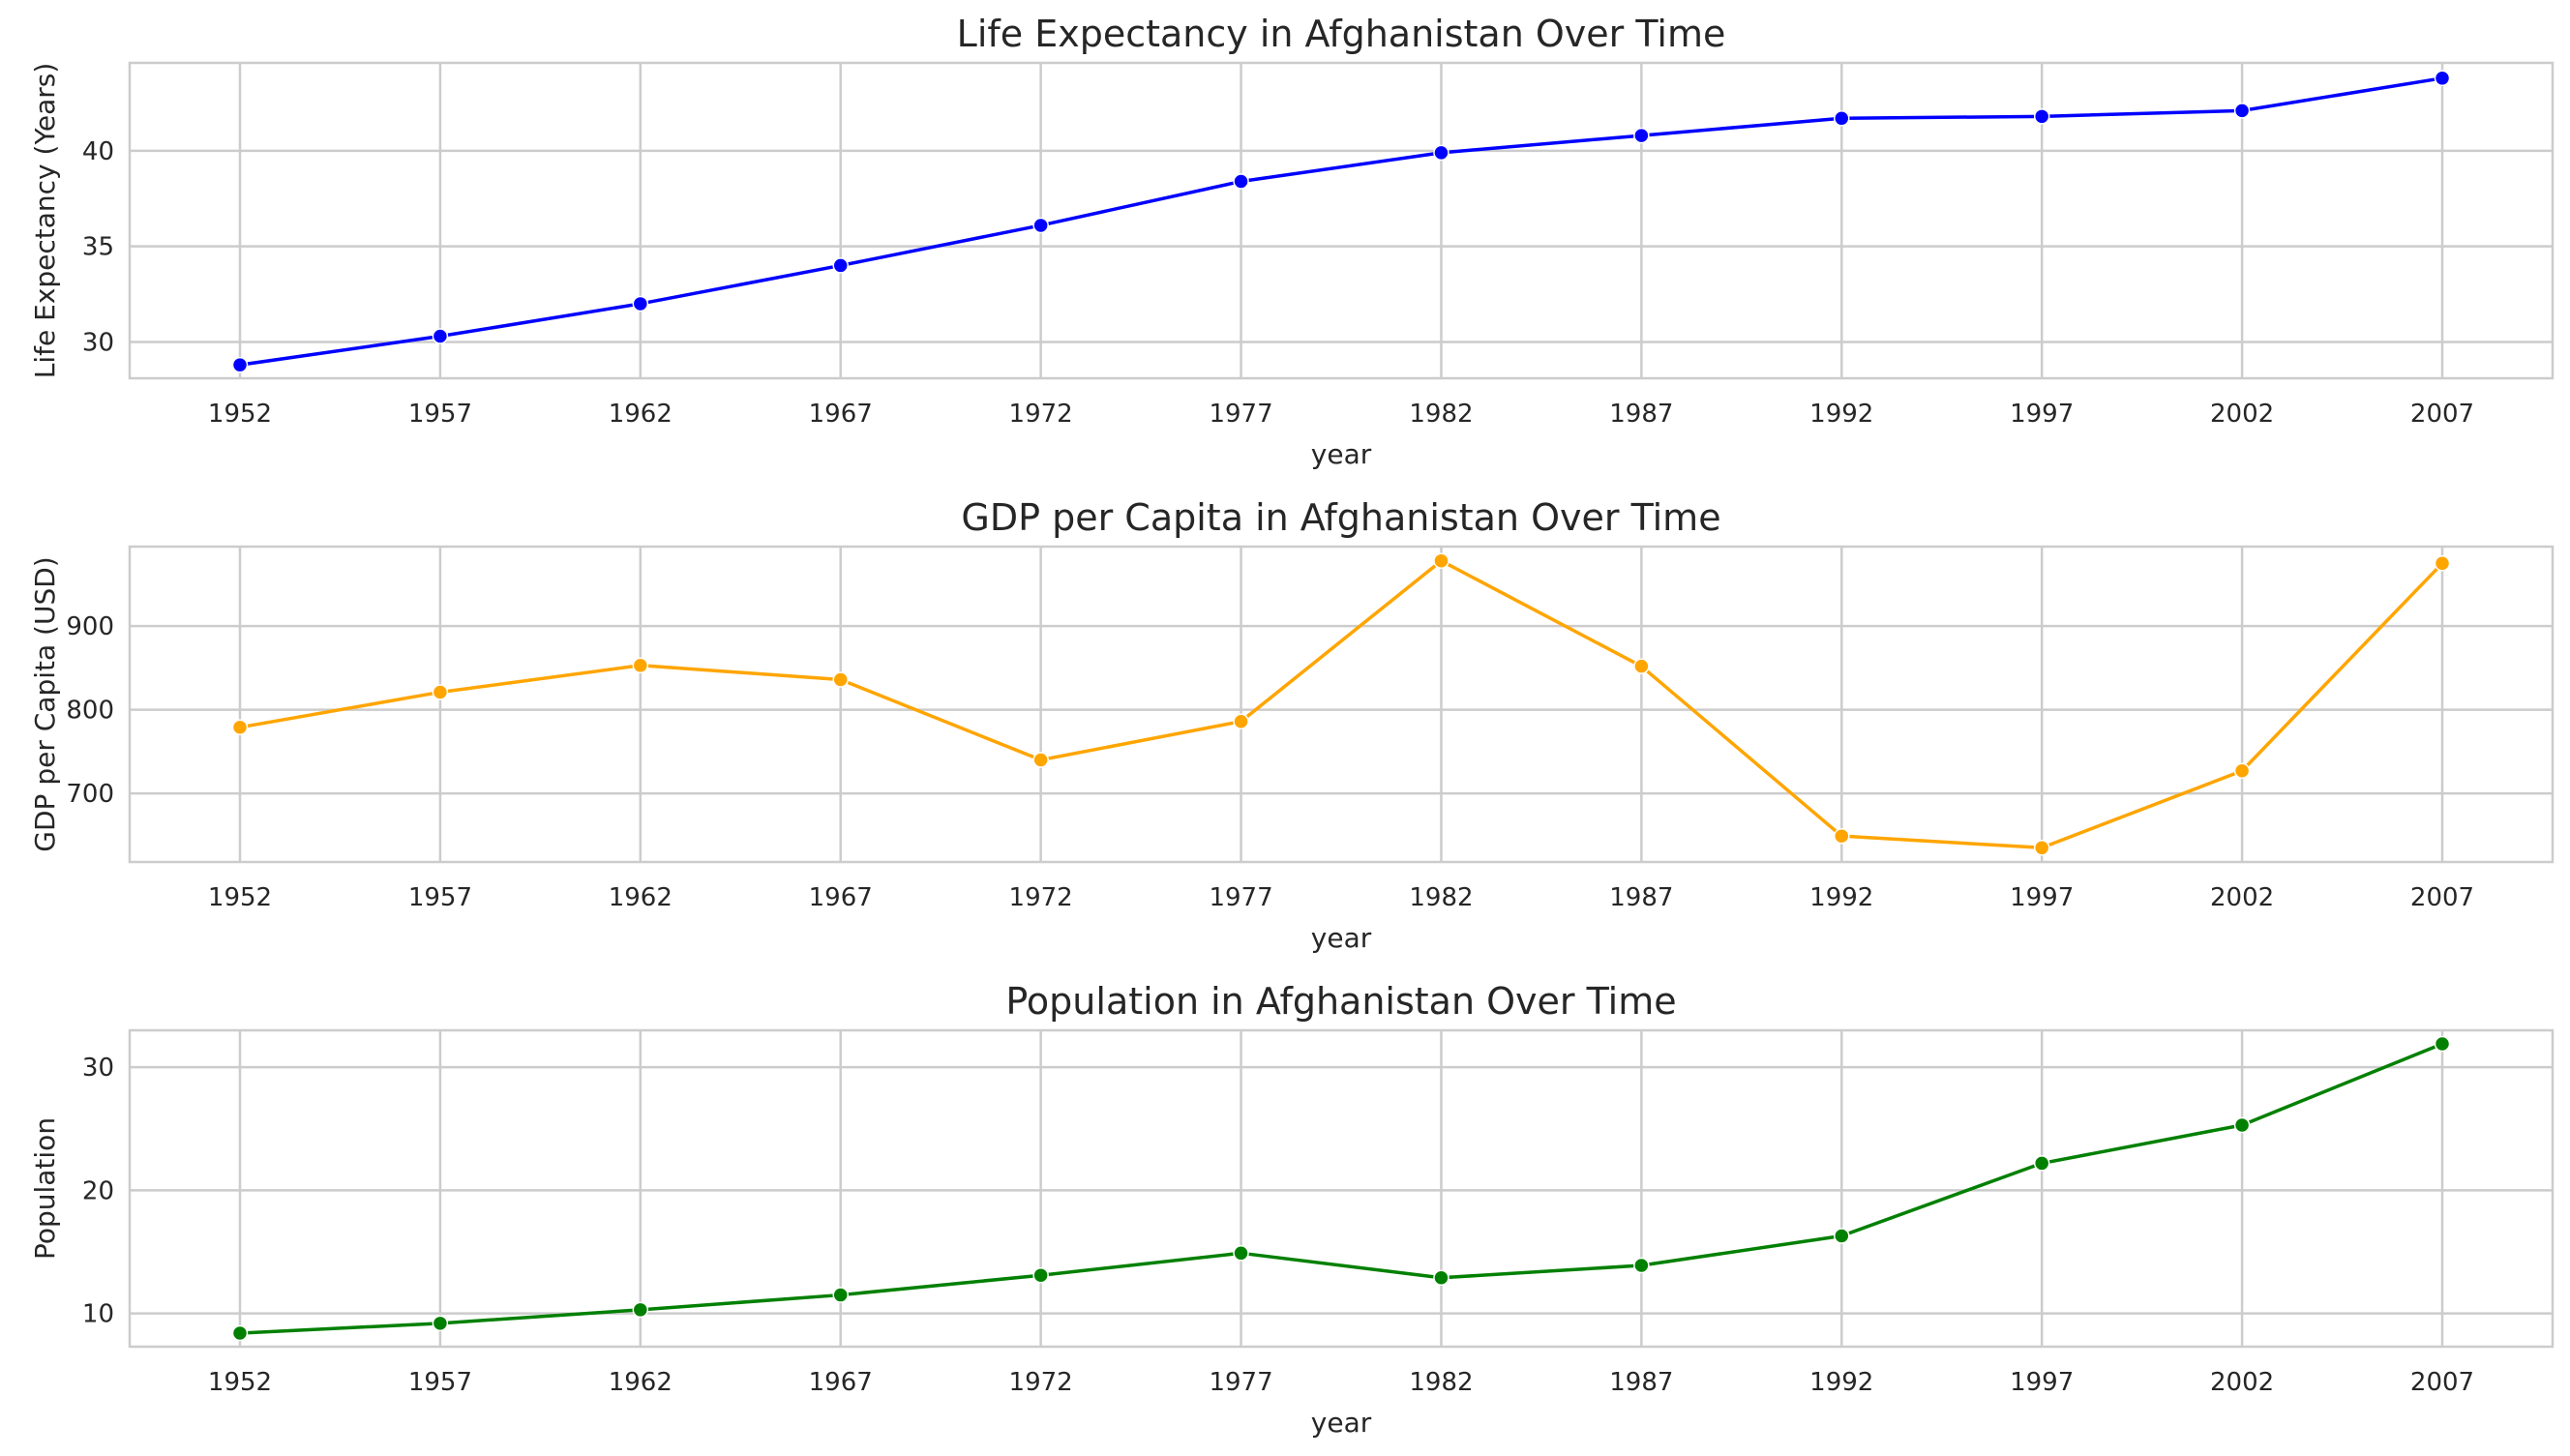  I want to click on y-tick-label: 20, so click(98, 1191).